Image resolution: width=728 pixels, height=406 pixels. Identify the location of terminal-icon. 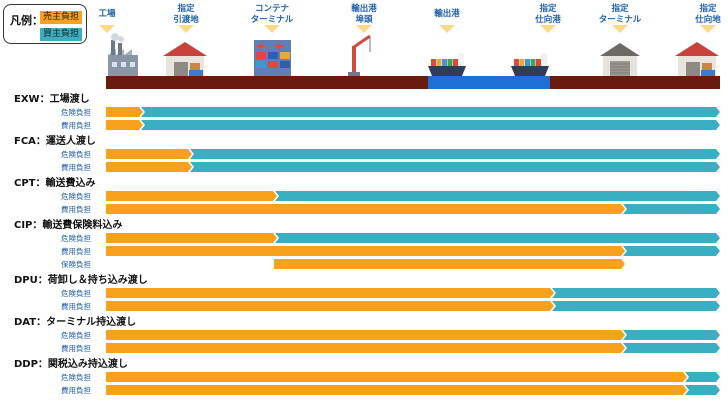
(620, 59).